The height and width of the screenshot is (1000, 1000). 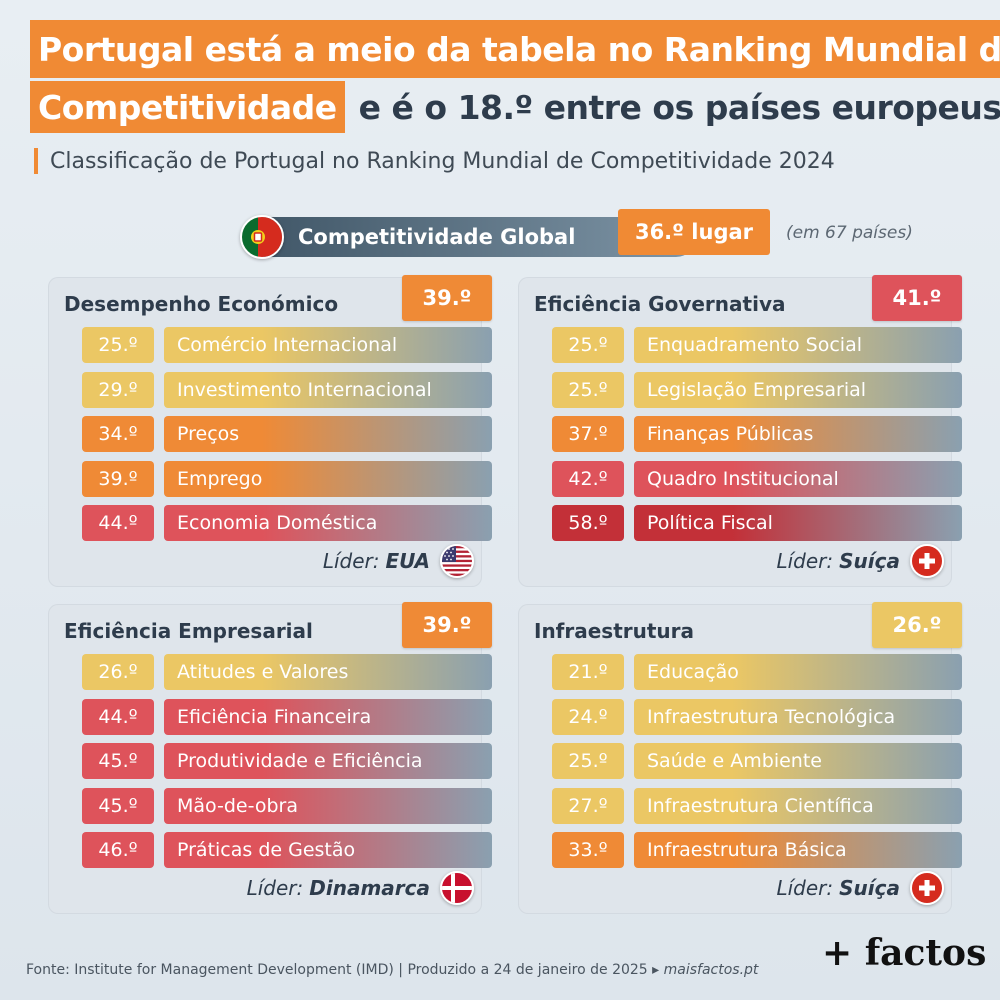 What do you see at coordinates (457, 888) in the screenshot?
I see `denmark-flag-icon` at bounding box center [457, 888].